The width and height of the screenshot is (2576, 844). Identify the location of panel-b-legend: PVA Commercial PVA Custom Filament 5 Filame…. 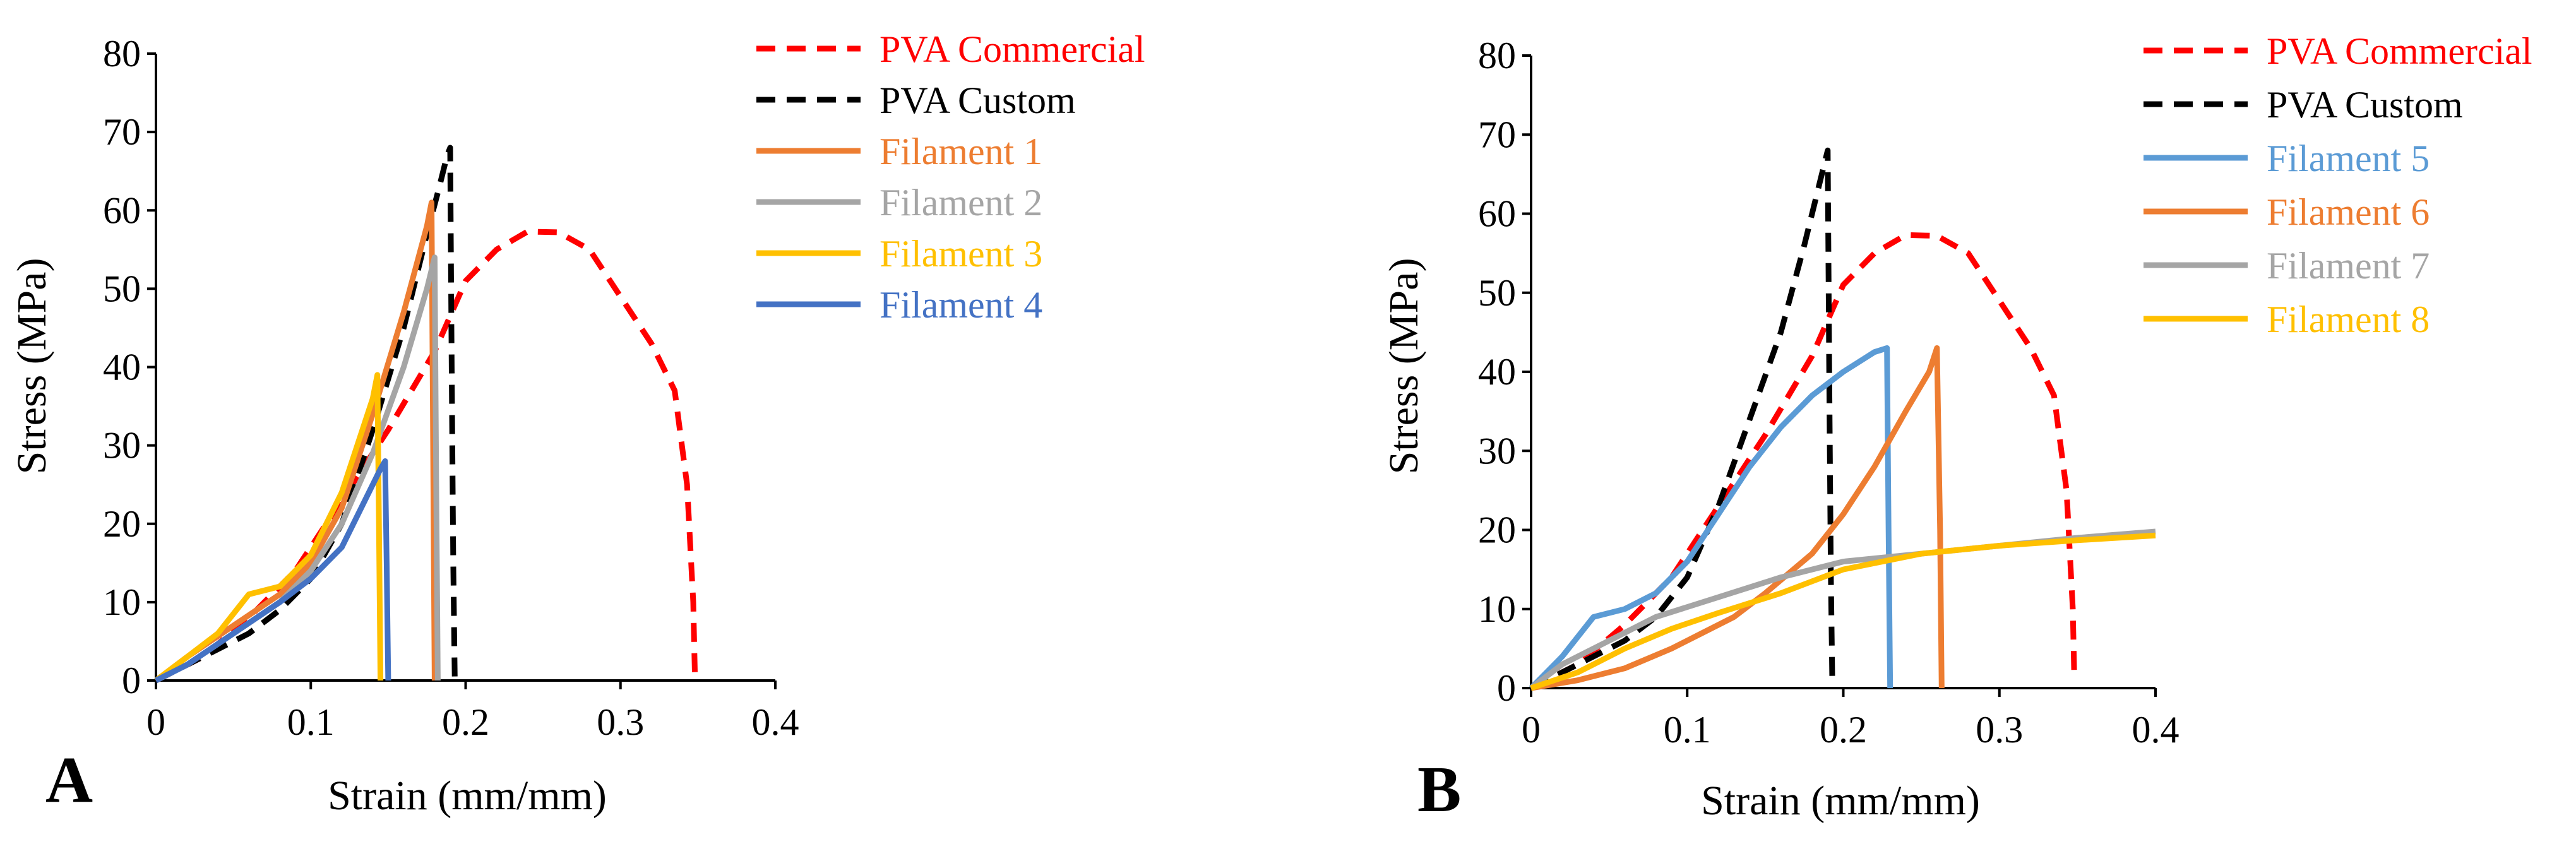
(2338, 185).